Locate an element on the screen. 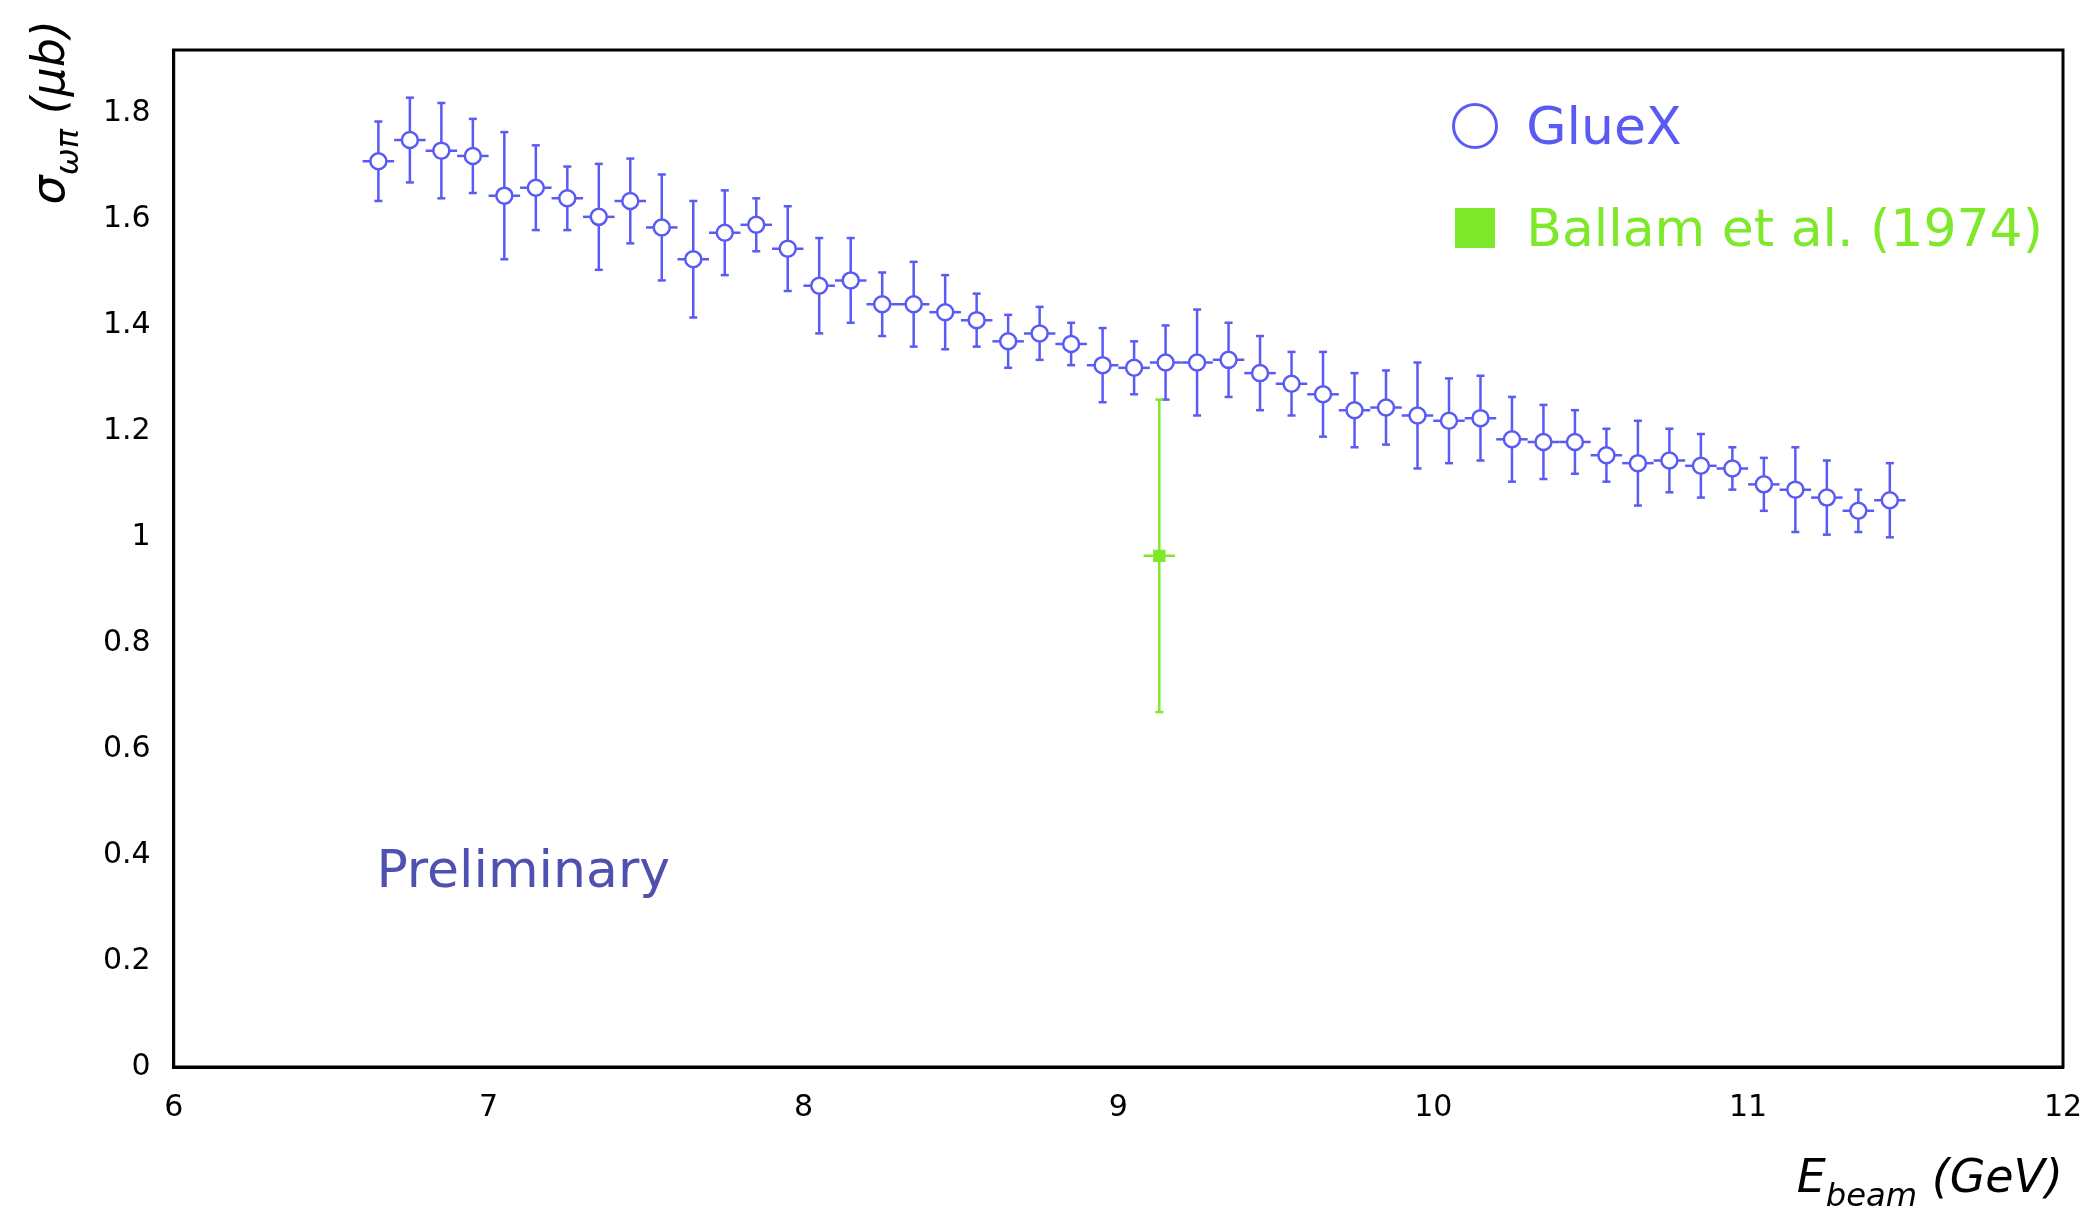  y-tick-label: 0.4 is located at coordinates (126, 852).